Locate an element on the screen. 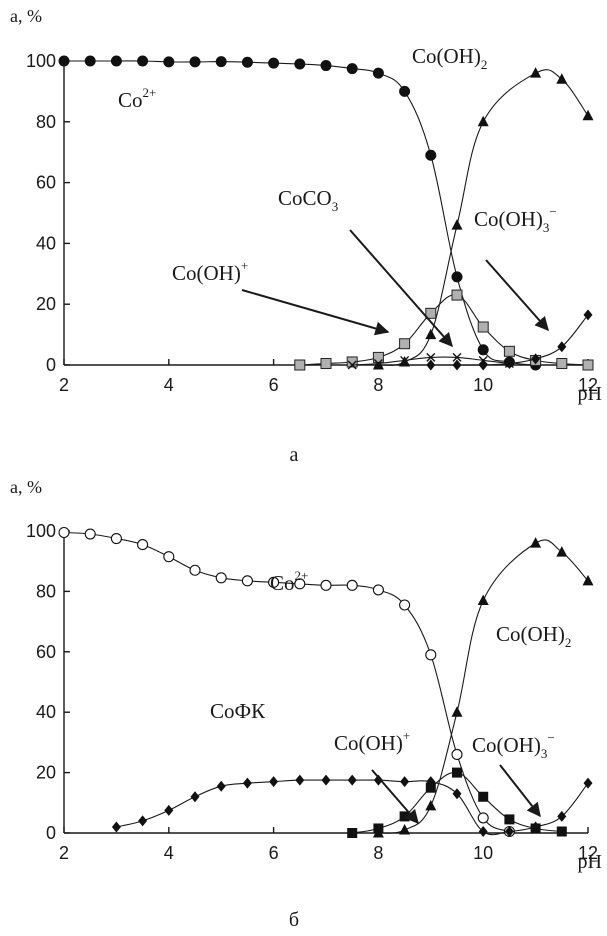 The image size is (607, 936). y-tick-label: 0 is located at coordinates (51, 365).